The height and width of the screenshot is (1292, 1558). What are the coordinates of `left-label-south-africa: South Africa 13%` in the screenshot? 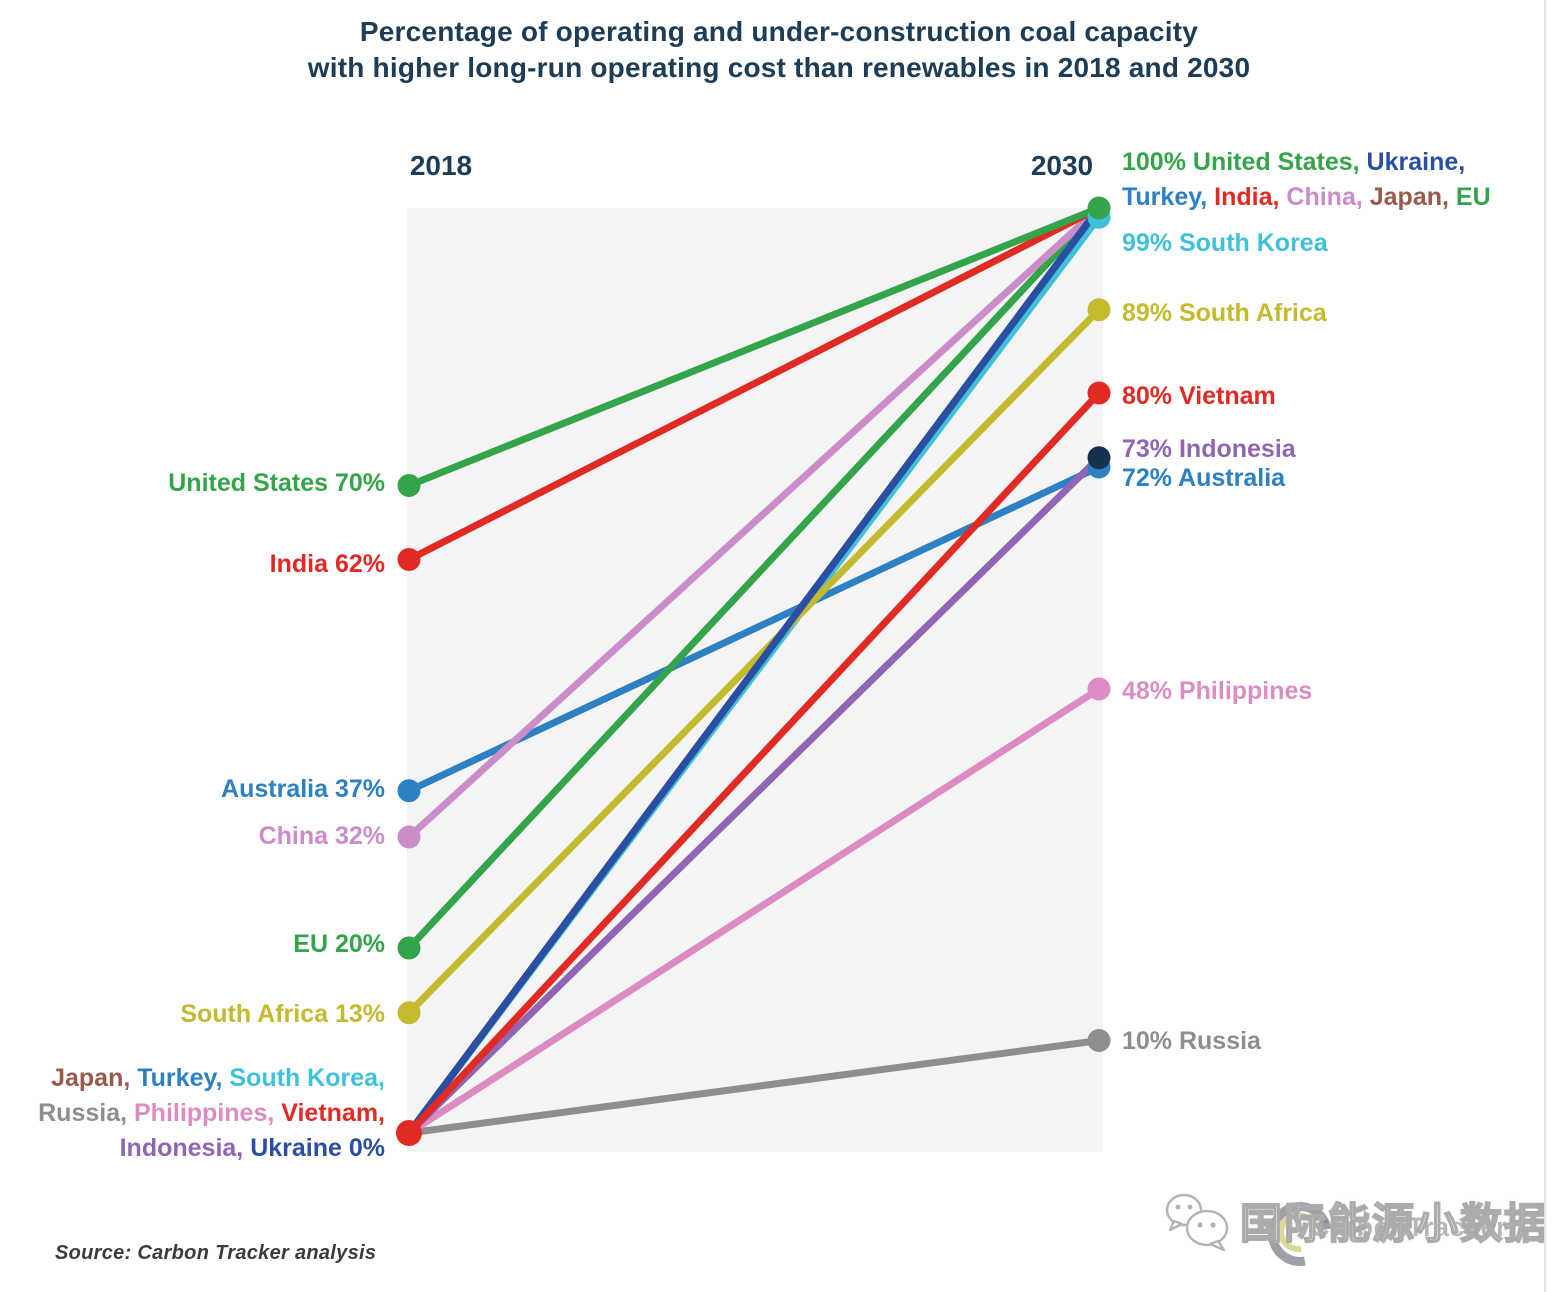 It's located at (282, 1014).